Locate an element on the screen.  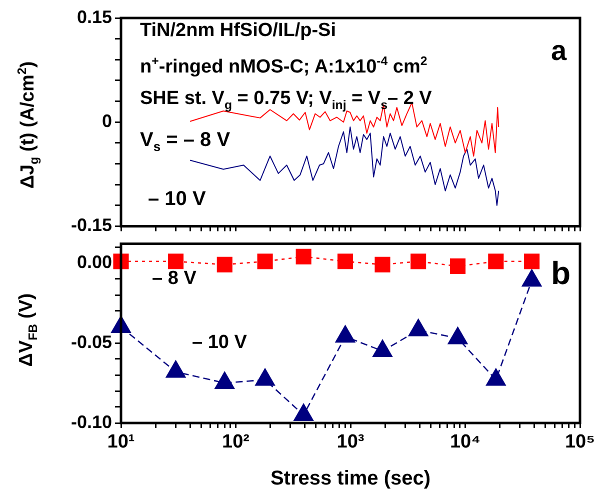
annotation: SHE st. V$_{g}$ = 0.75 V; V$_{inj}$ = V$_{s}$– 2 V is located at coordinates (286, 100).